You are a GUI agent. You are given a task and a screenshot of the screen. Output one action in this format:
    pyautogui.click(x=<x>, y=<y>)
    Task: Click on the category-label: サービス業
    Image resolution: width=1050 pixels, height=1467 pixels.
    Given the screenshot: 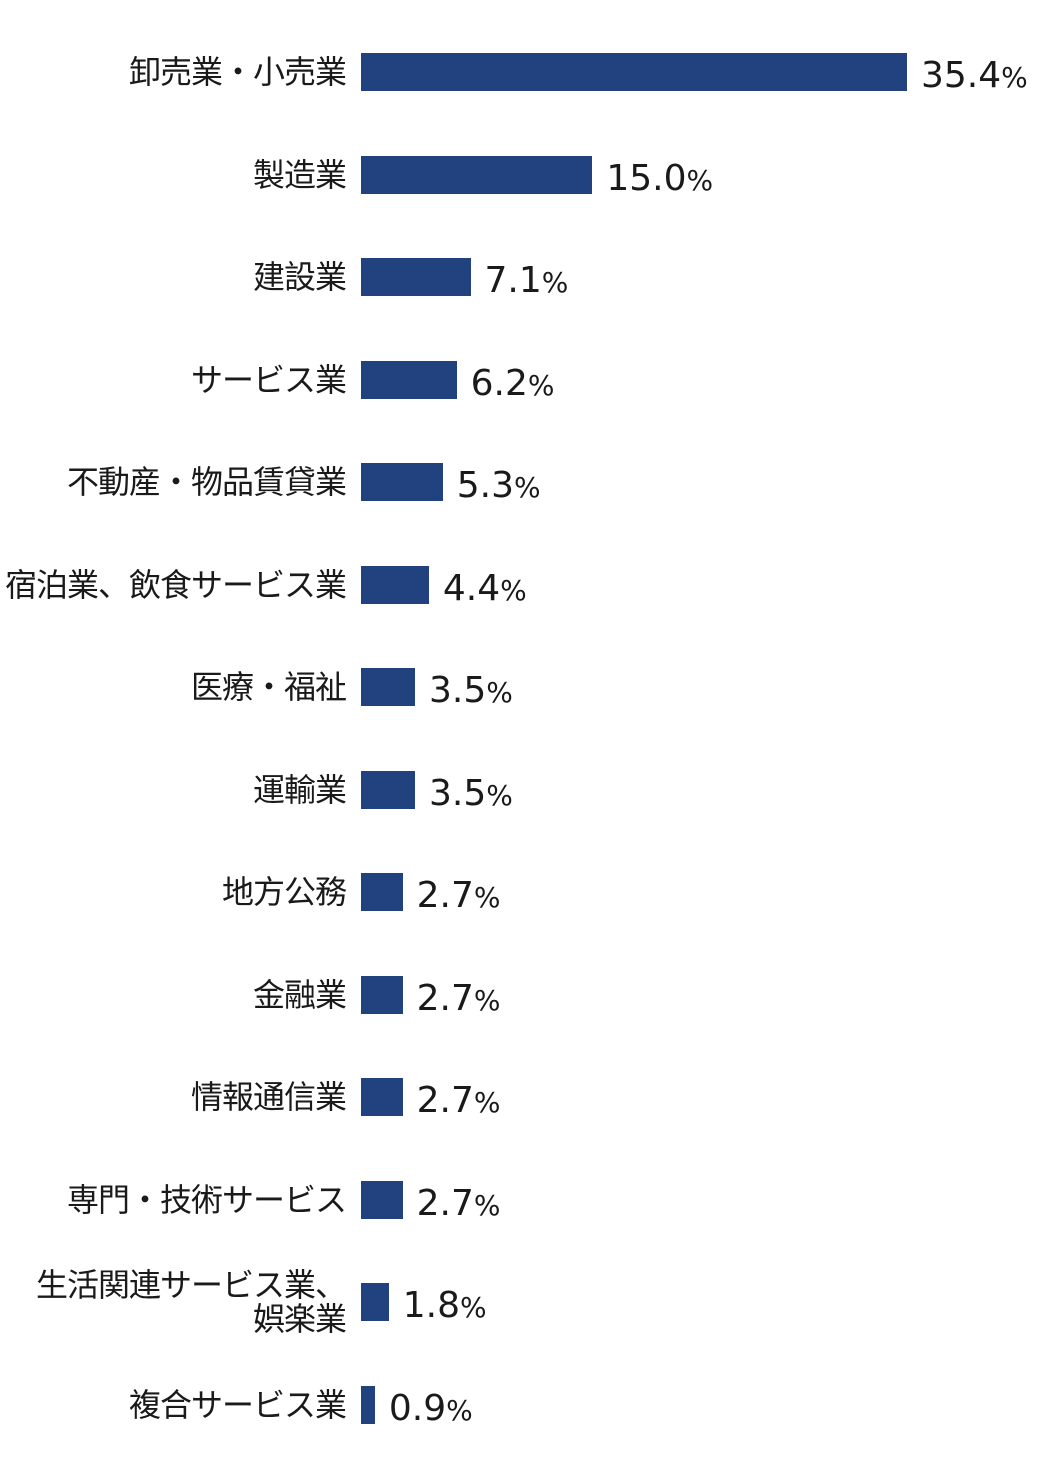 What is the action you would take?
    pyautogui.click(x=268, y=379)
    